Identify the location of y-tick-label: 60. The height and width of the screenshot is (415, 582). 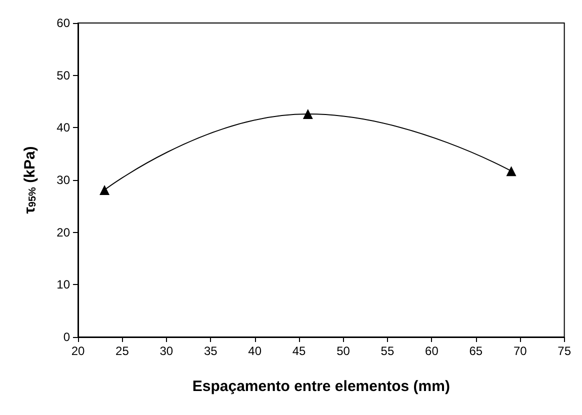
(63, 23).